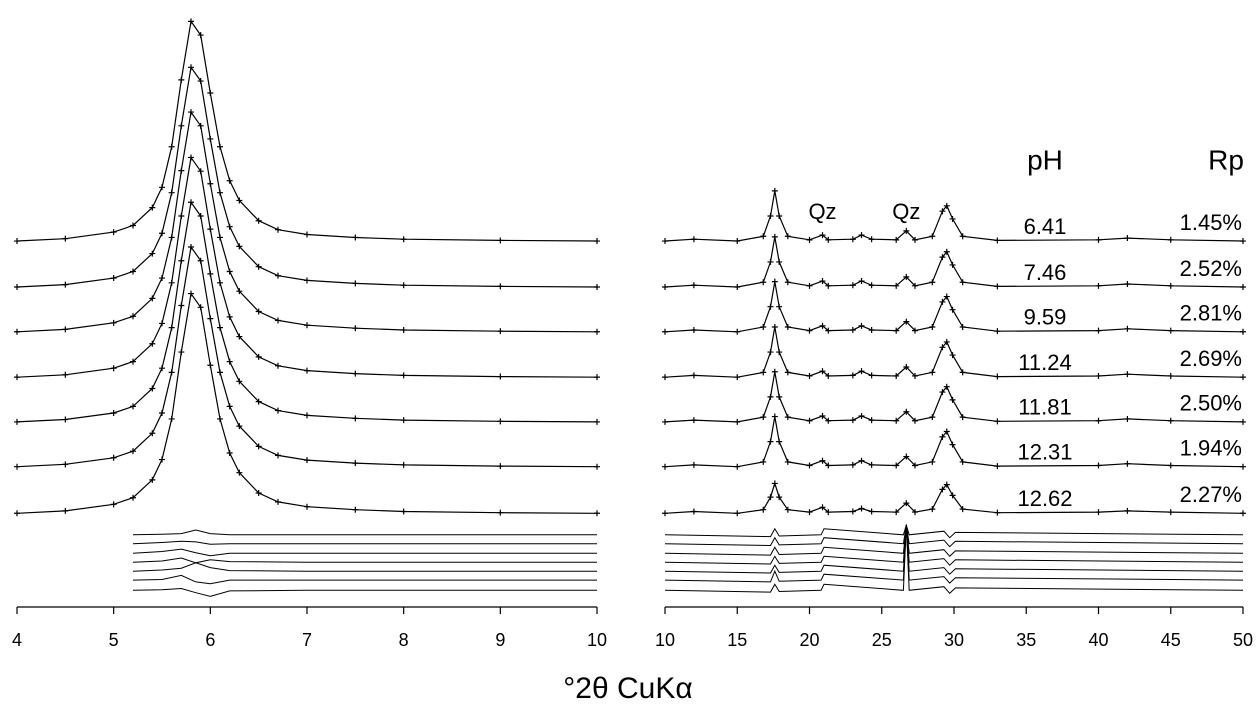  I want to click on rp-label: 2.69%, so click(1211, 358).